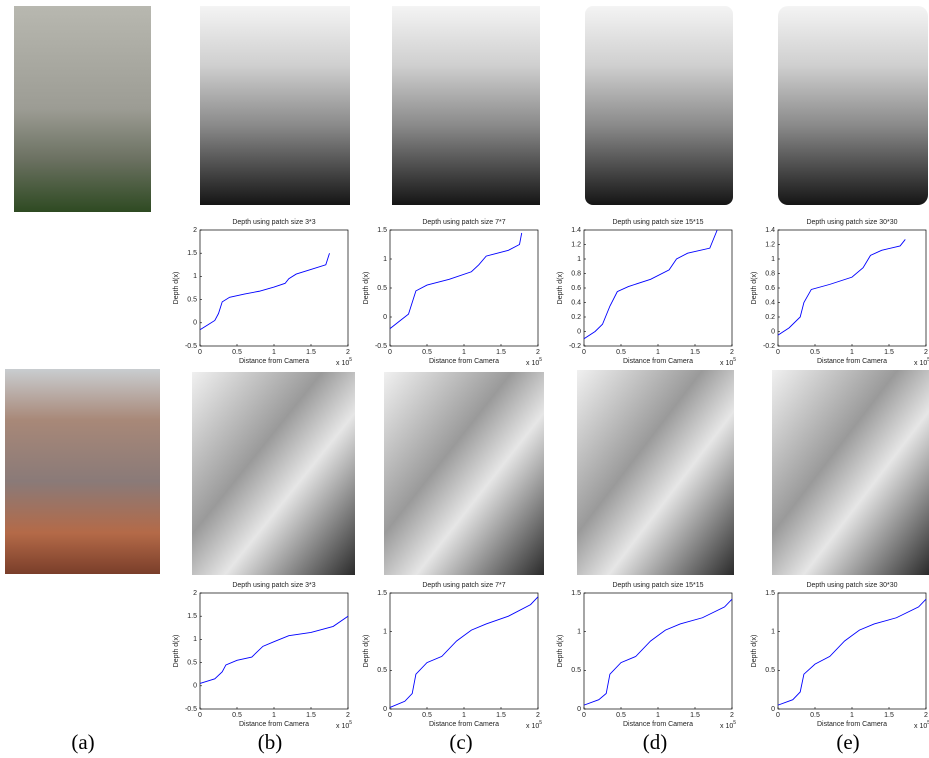 The width and height of the screenshot is (929, 758). What do you see at coordinates (575, 346) in the screenshot?
I see `y-tick-label: -0.2` at bounding box center [575, 346].